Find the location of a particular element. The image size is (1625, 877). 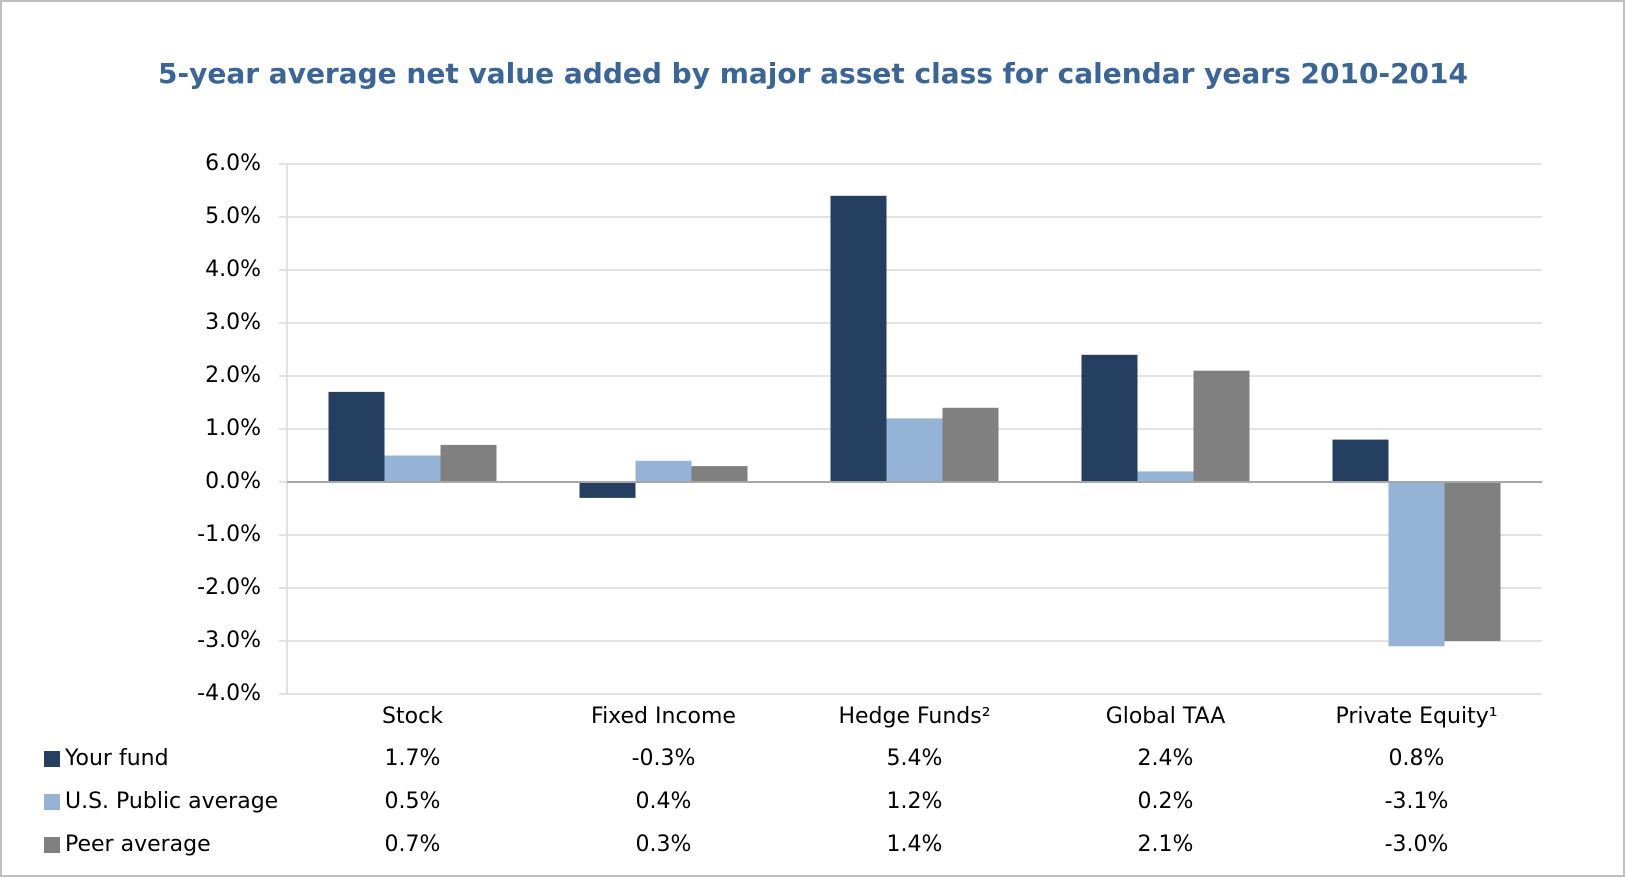

table-value: -3.0% is located at coordinates (1417, 844).